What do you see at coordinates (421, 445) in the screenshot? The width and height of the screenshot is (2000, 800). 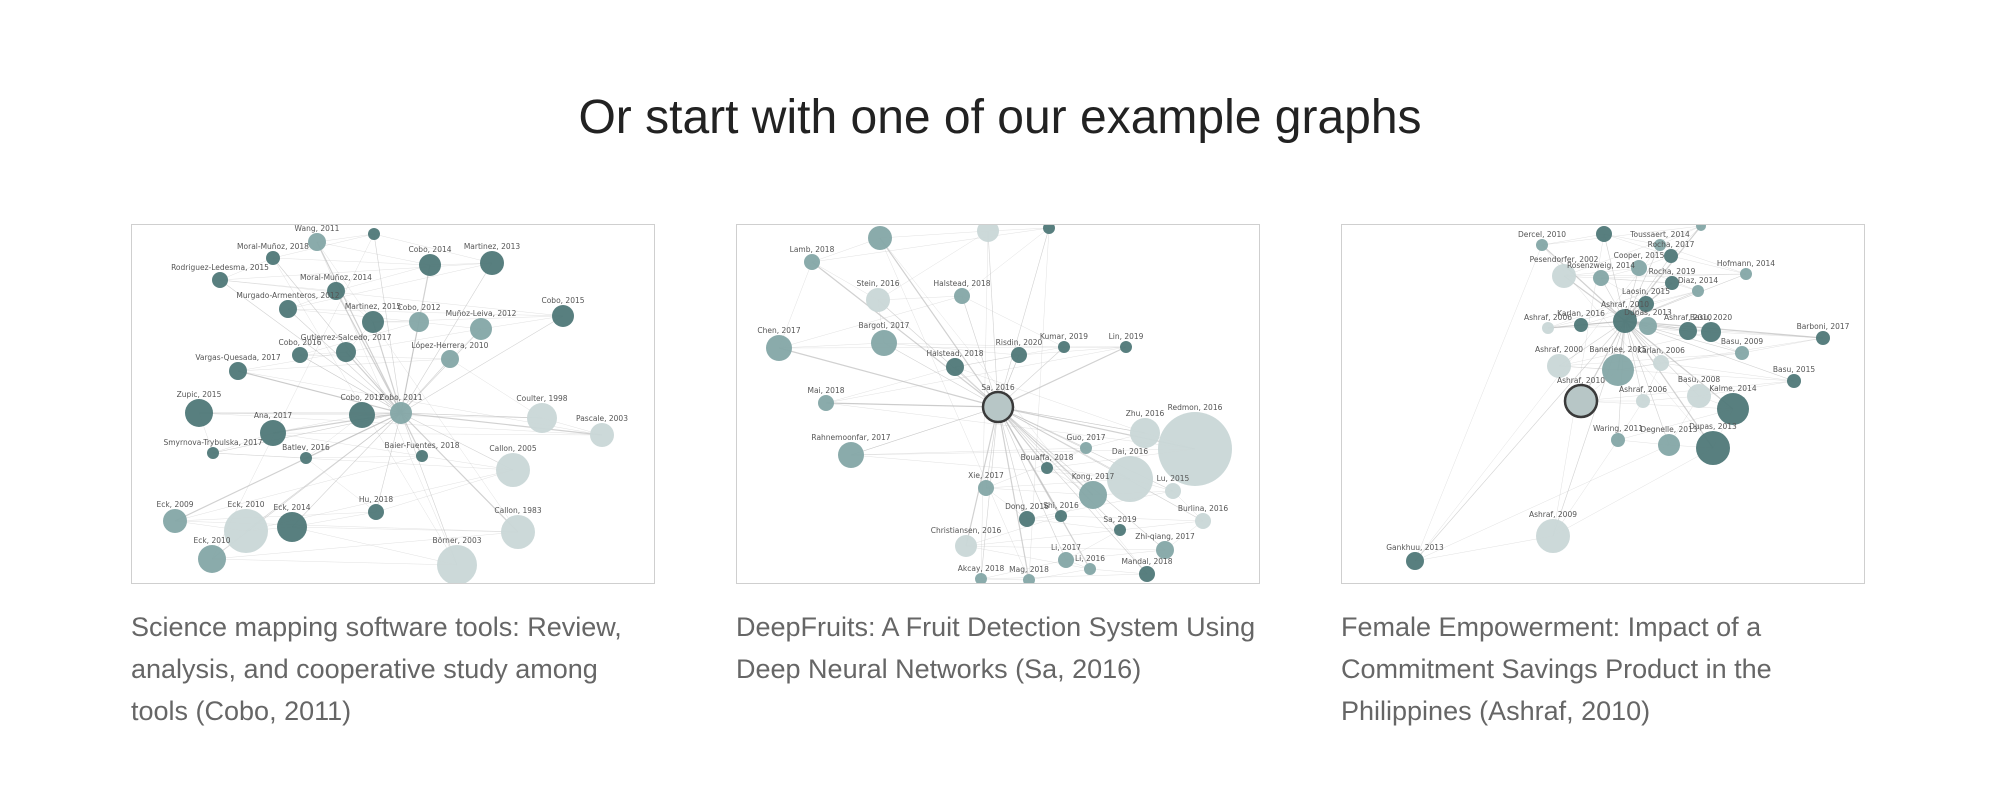 I see `graph-node-label: Baier-Fuentes, 2018` at bounding box center [421, 445].